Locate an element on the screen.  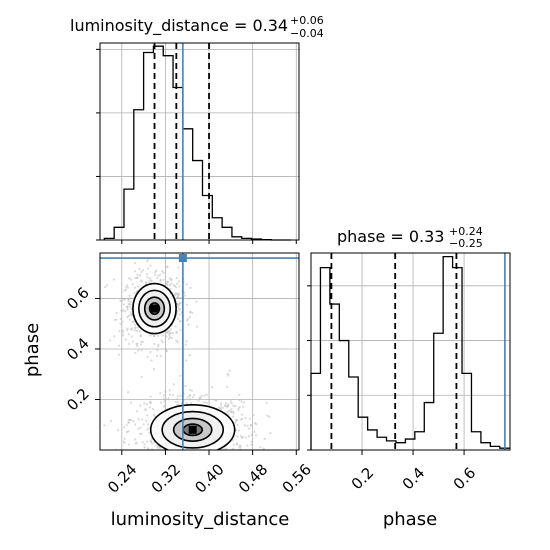
title-luminosity-distance: luminosity_distance = 0.34 +0.06 −0.04 is located at coordinates (197, 27).